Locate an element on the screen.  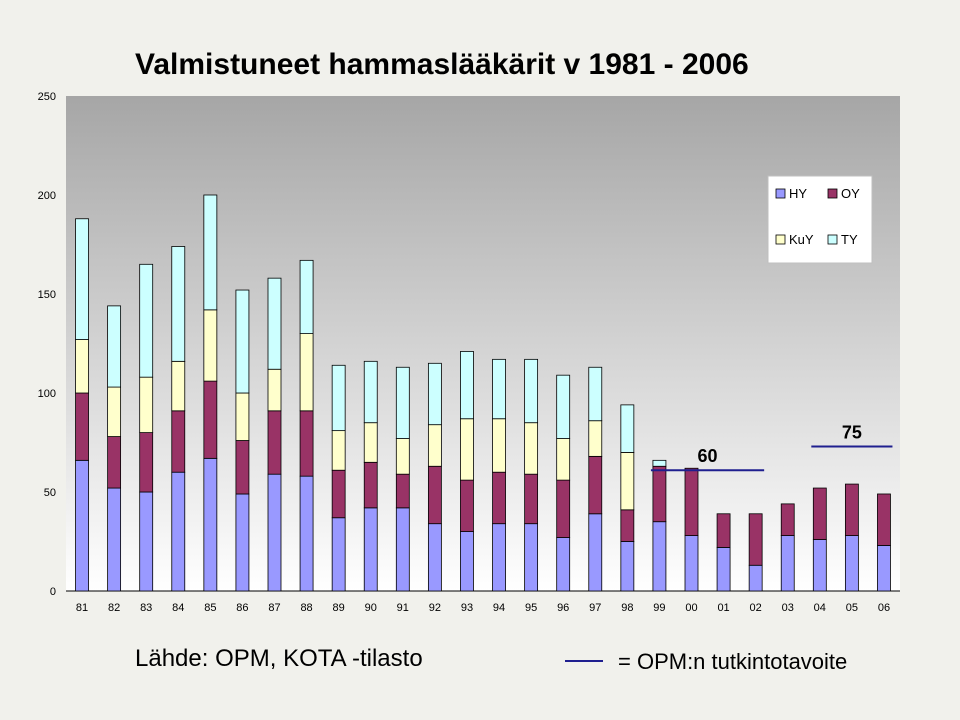
legend-label-oy: OY is located at coordinates (850, 193).